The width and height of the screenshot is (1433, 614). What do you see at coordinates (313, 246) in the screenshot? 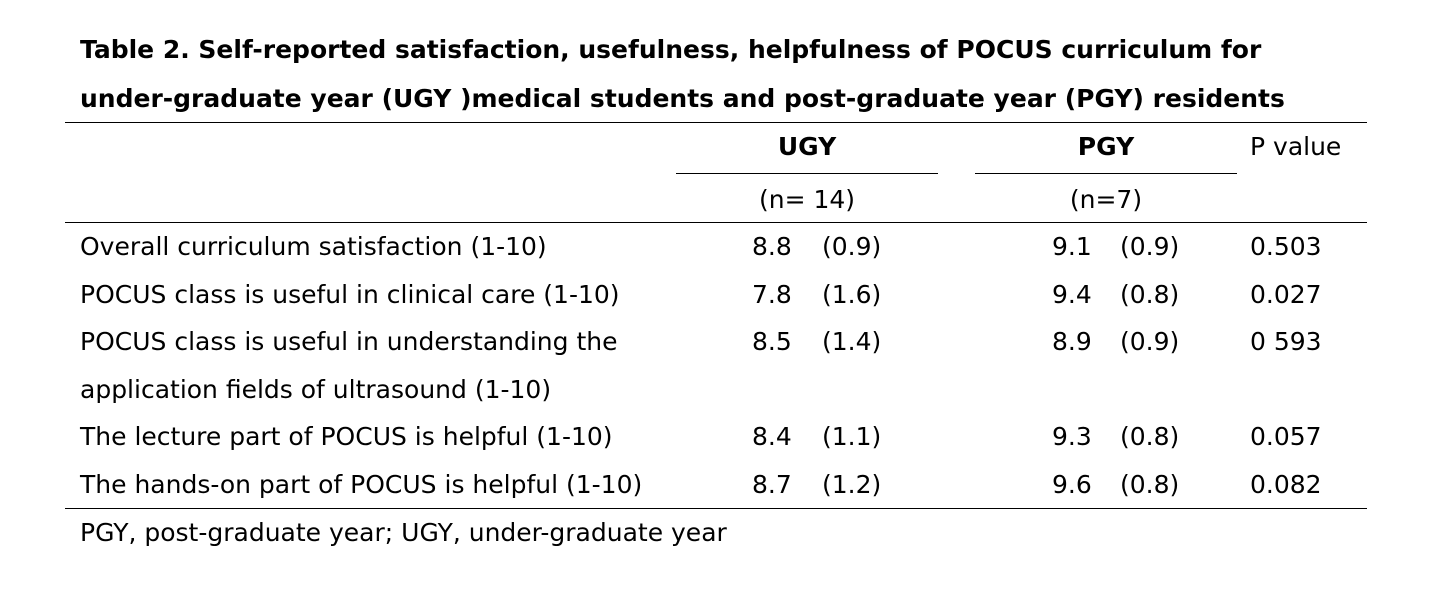
I see `row-label: Overall curriculum satisfaction (1-10)` at bounding box center [313, 246].